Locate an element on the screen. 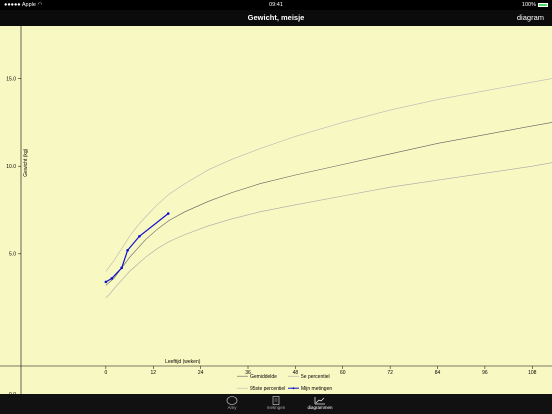  baby-icon is located at coordinates (232, 400).